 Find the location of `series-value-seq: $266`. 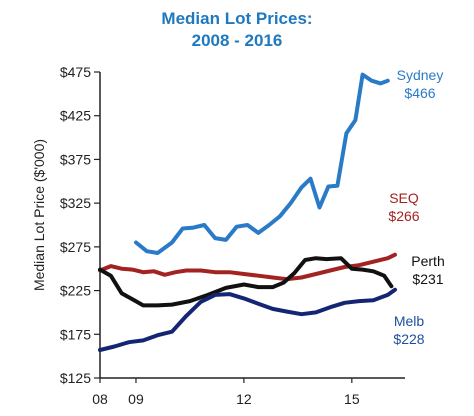

series-value-seq: $266 is located at coordinates (403, 216).